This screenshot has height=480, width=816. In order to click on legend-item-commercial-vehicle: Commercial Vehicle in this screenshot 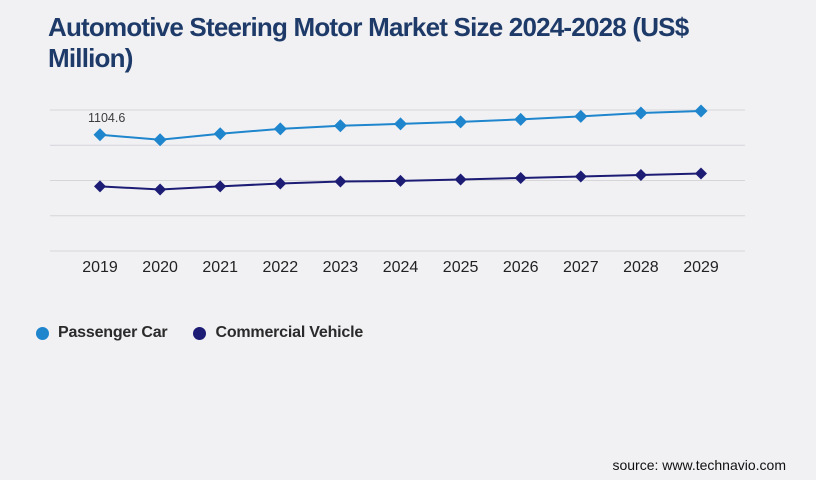, I will do `click(278, 333)`.